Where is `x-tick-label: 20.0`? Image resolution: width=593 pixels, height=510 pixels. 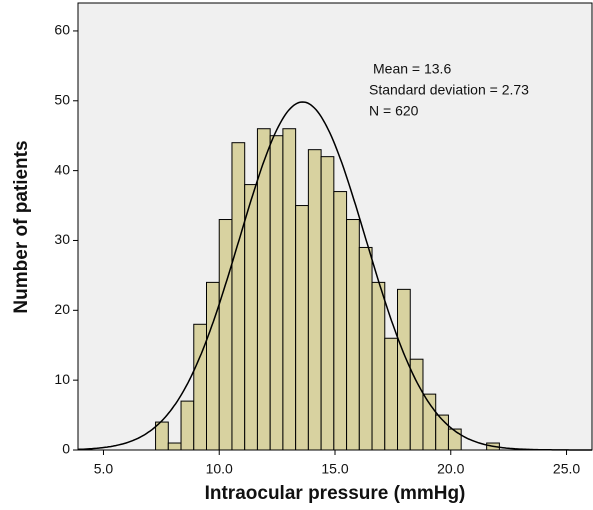
x-tick-label: 20.0 is located at coordinates (450, 469).